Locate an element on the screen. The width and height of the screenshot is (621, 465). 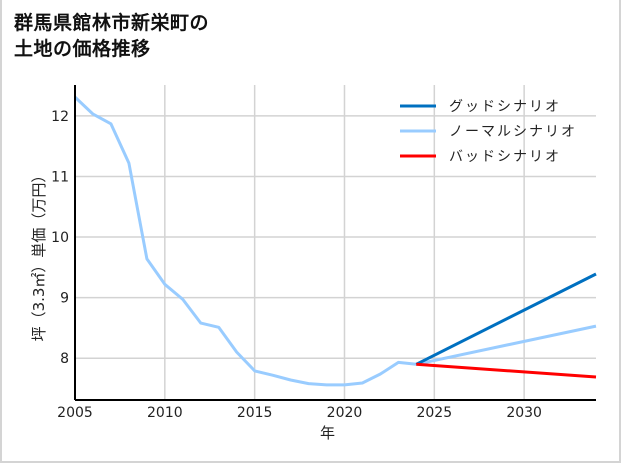
y-tick-label: 8 is located at coordinates (64, 359).